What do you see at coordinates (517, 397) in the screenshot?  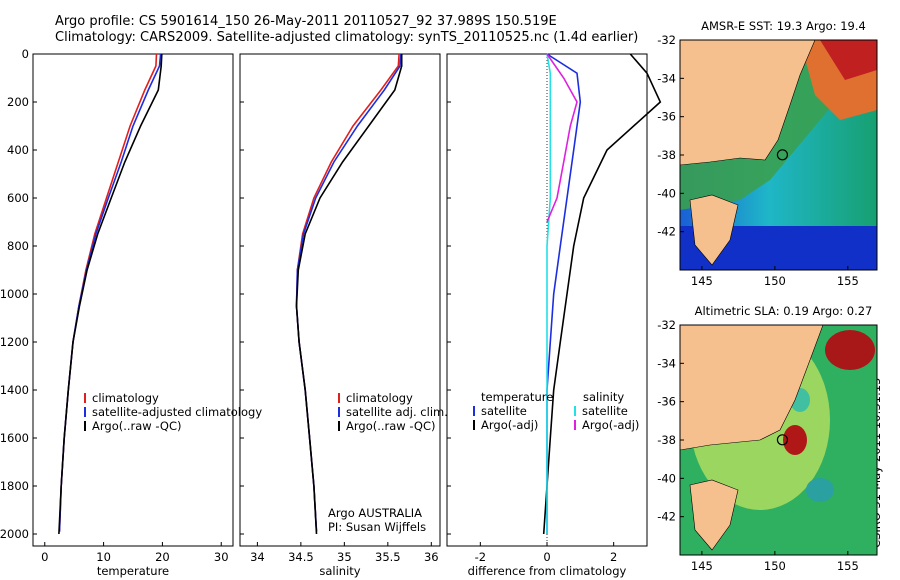 I see `legend-title: temperature` at bounding box center [517, 397].